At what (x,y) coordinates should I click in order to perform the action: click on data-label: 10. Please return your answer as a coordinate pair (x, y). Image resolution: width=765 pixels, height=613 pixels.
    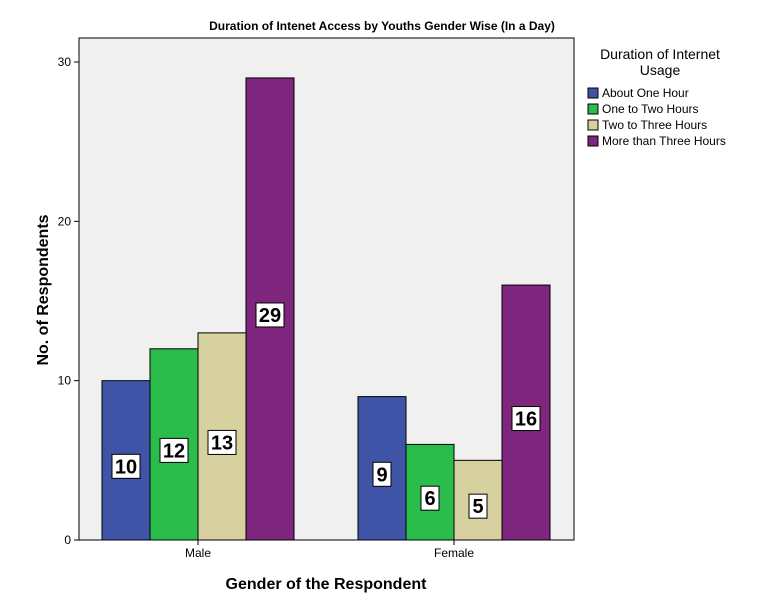
    Looking at the image, I should click on (126, 467).